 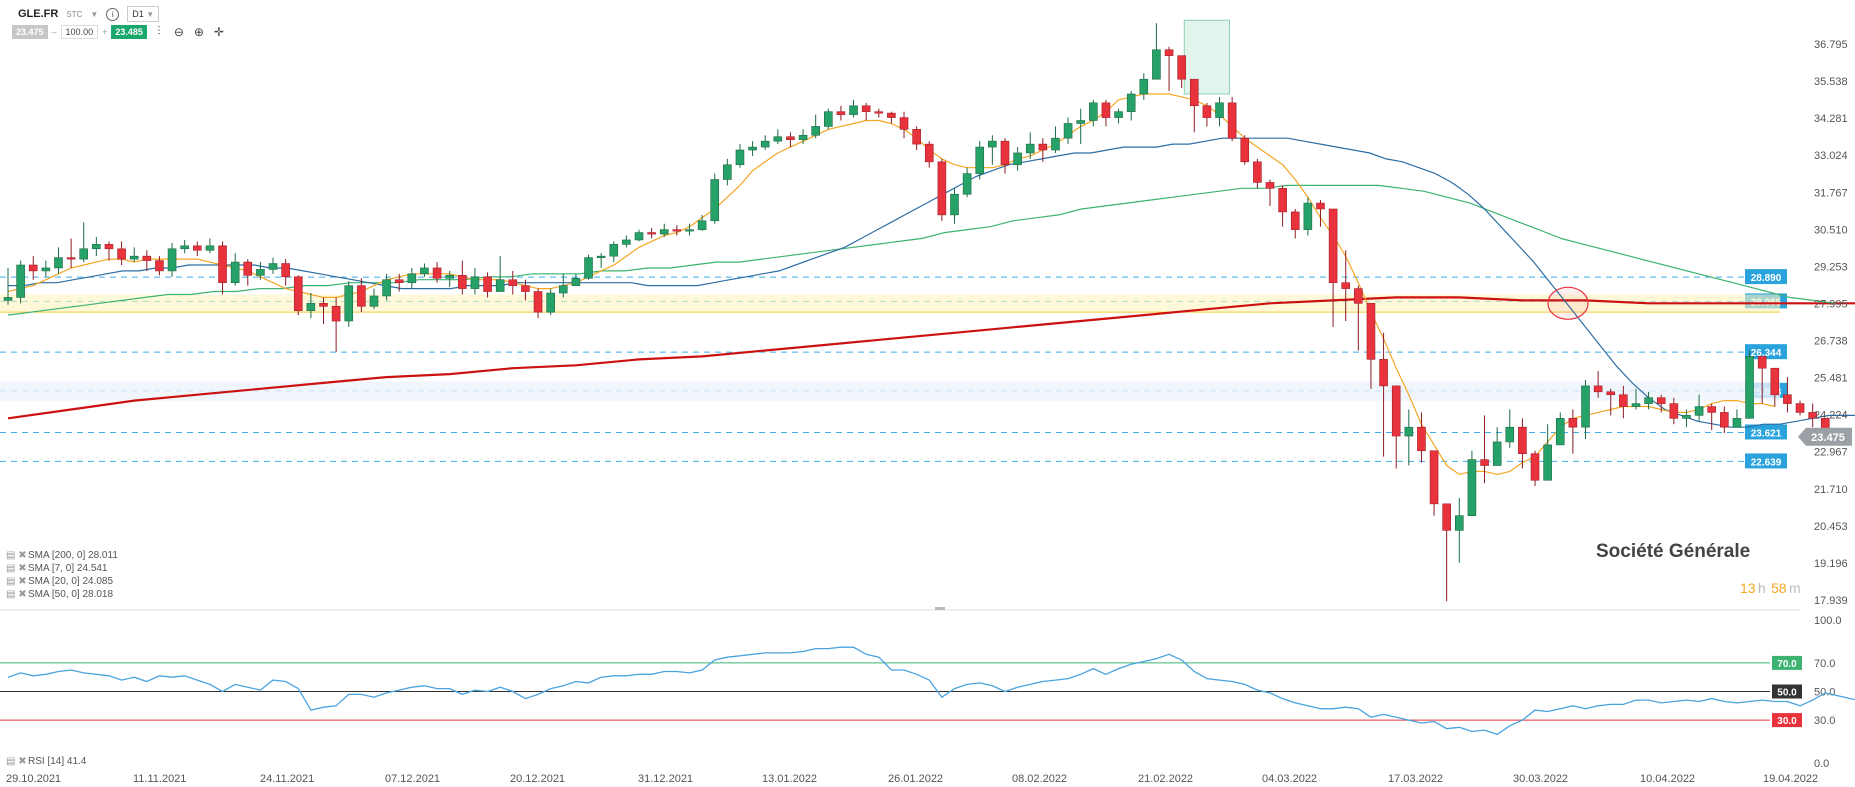 I want to click on quantity-input: 100.00, so click(x=79, y=31).